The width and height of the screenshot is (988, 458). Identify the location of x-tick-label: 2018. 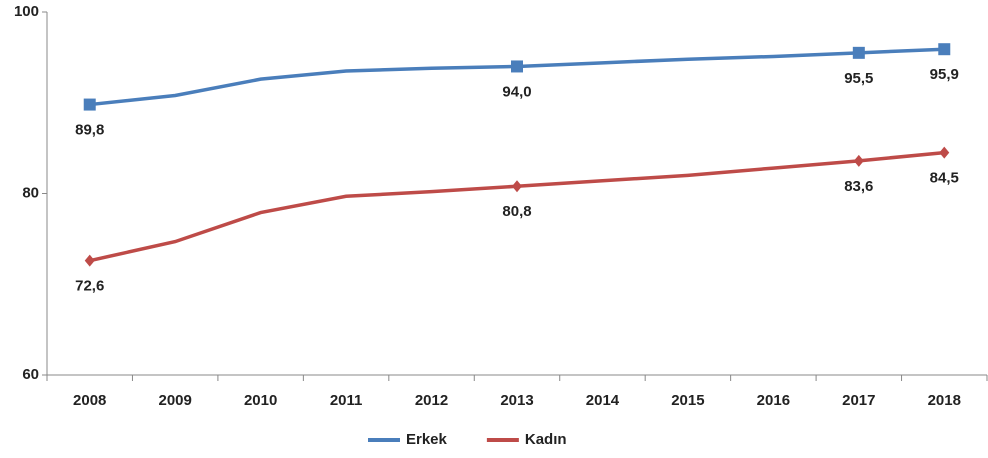
(944, 400).